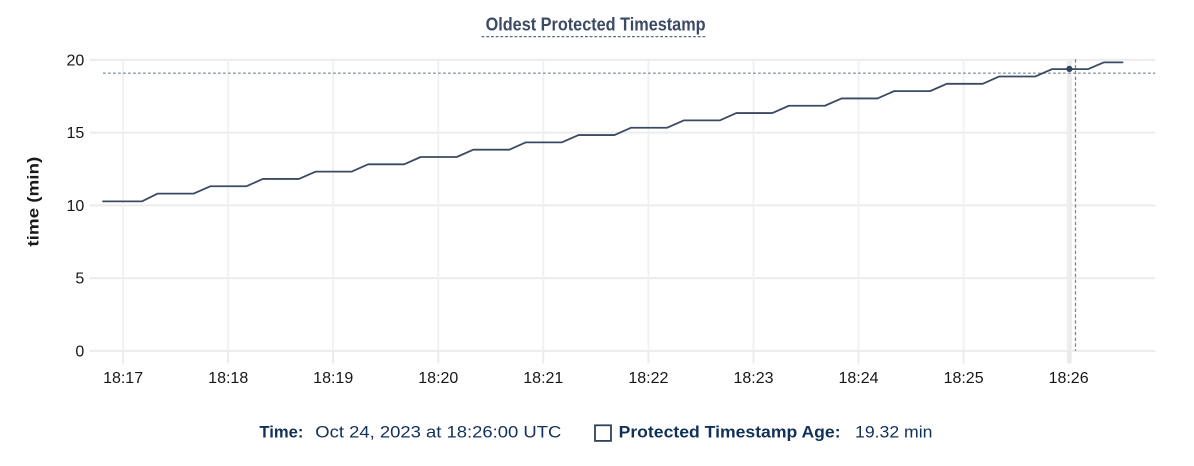 This screenshot has width=1194, height=466. I want to click on svg-text: 18:26, so click(1069, 378).